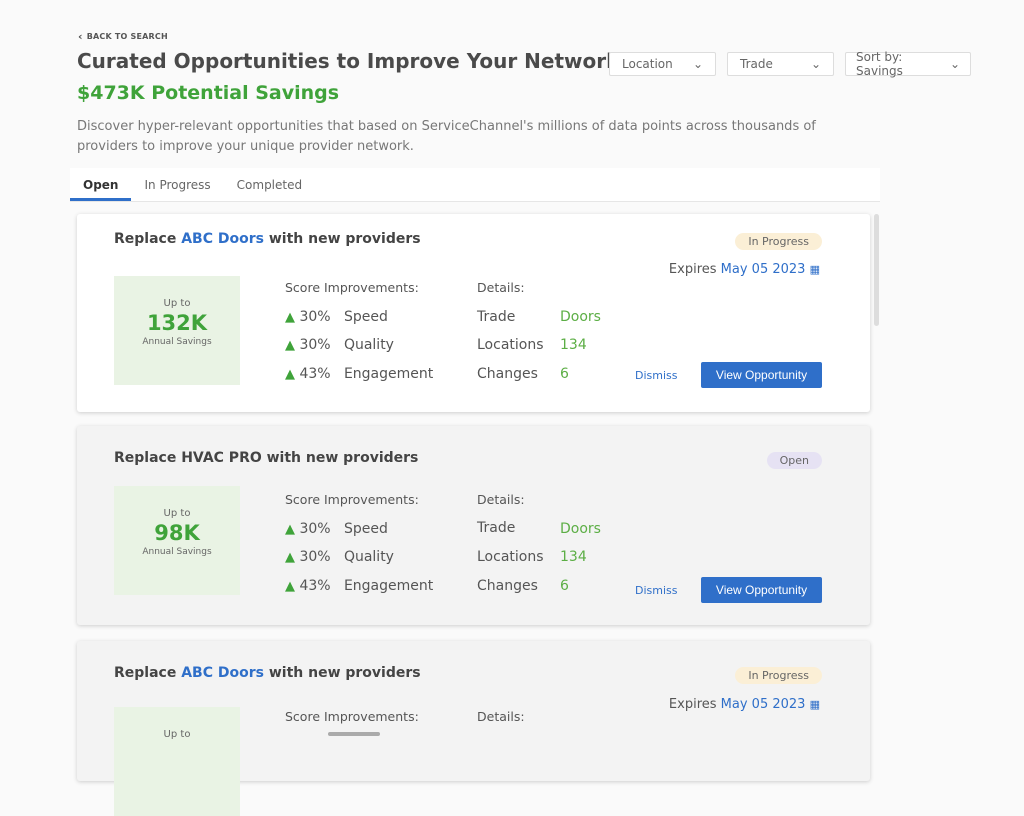 Image resolution: width=1024 pixels, height=816 pixels. I want to click on savings-box: Up to, so click(177, 761).